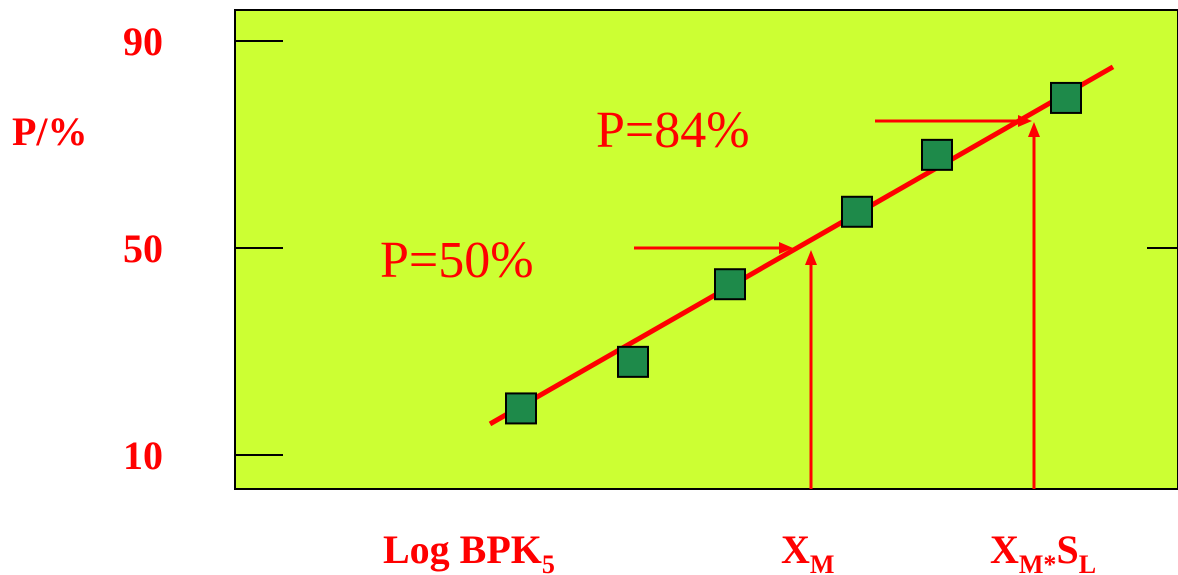  What do you see at coordinates (673, 130) in the screenshot?
I see `annotation-p84: P=84%` at bounding box center [673, 130].